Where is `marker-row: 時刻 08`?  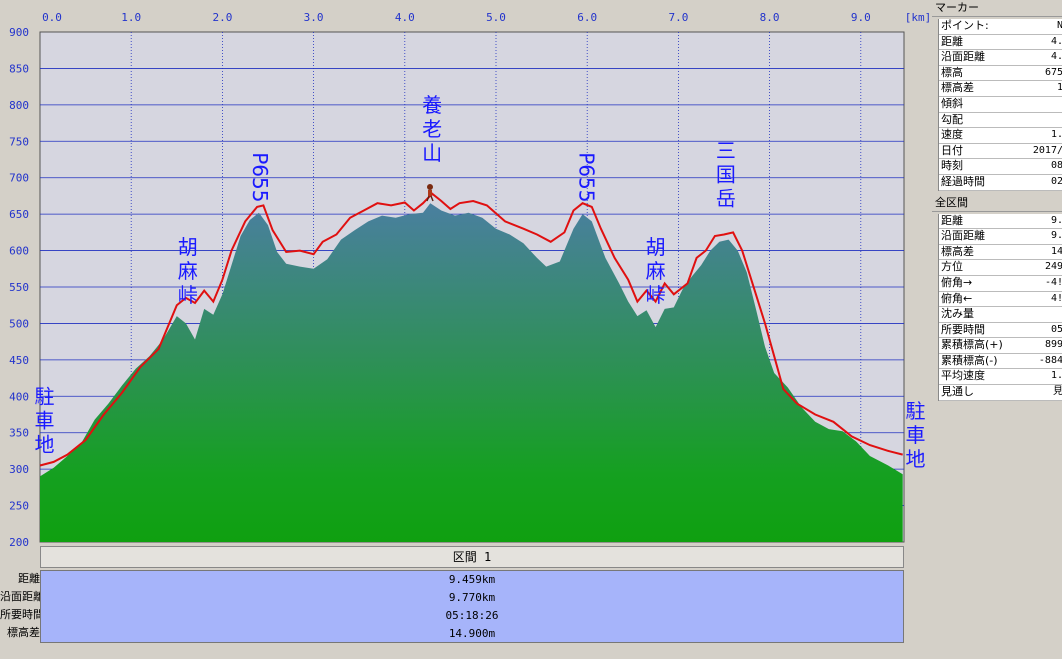
marker-row: 時刻 08 is located at coordinates (1000, 167).